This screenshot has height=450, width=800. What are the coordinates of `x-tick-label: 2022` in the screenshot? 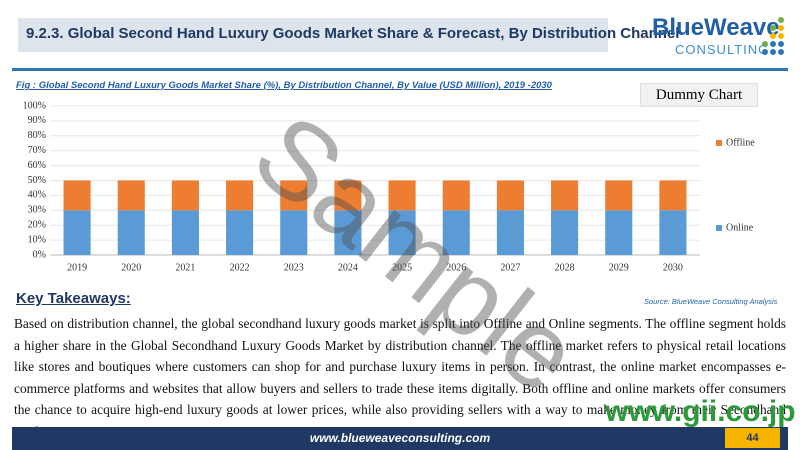 It's located at (240, 267).